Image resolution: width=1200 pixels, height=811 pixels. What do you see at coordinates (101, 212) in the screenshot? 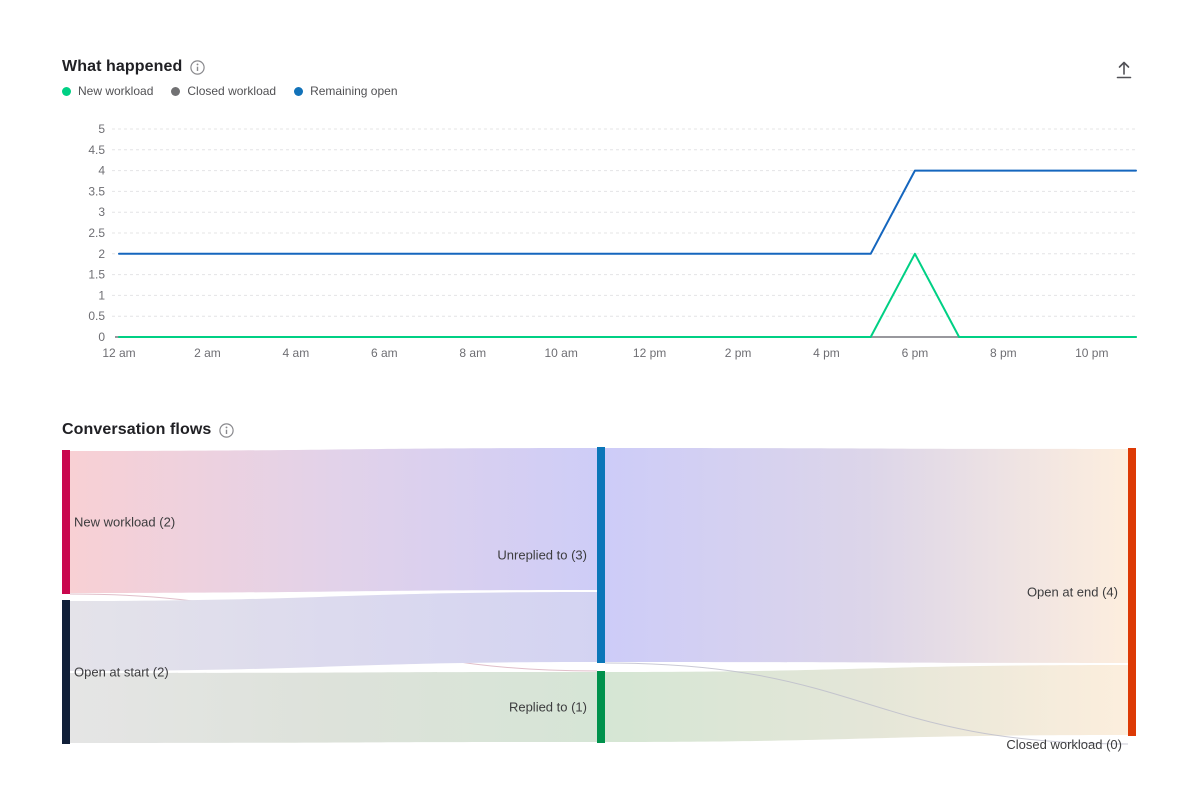
I see `y-tick-label: 3` at bounding box center [101, 212].